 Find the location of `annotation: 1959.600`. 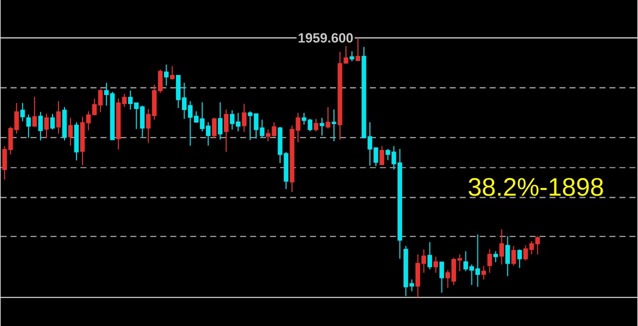

annotation: 1959.600 is located at coordinates (325, 37).